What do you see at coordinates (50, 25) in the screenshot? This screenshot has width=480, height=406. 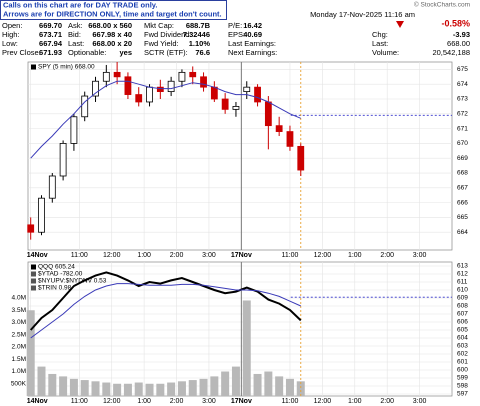 I see `field-value: 669.70` at bounding box center [50, 25].